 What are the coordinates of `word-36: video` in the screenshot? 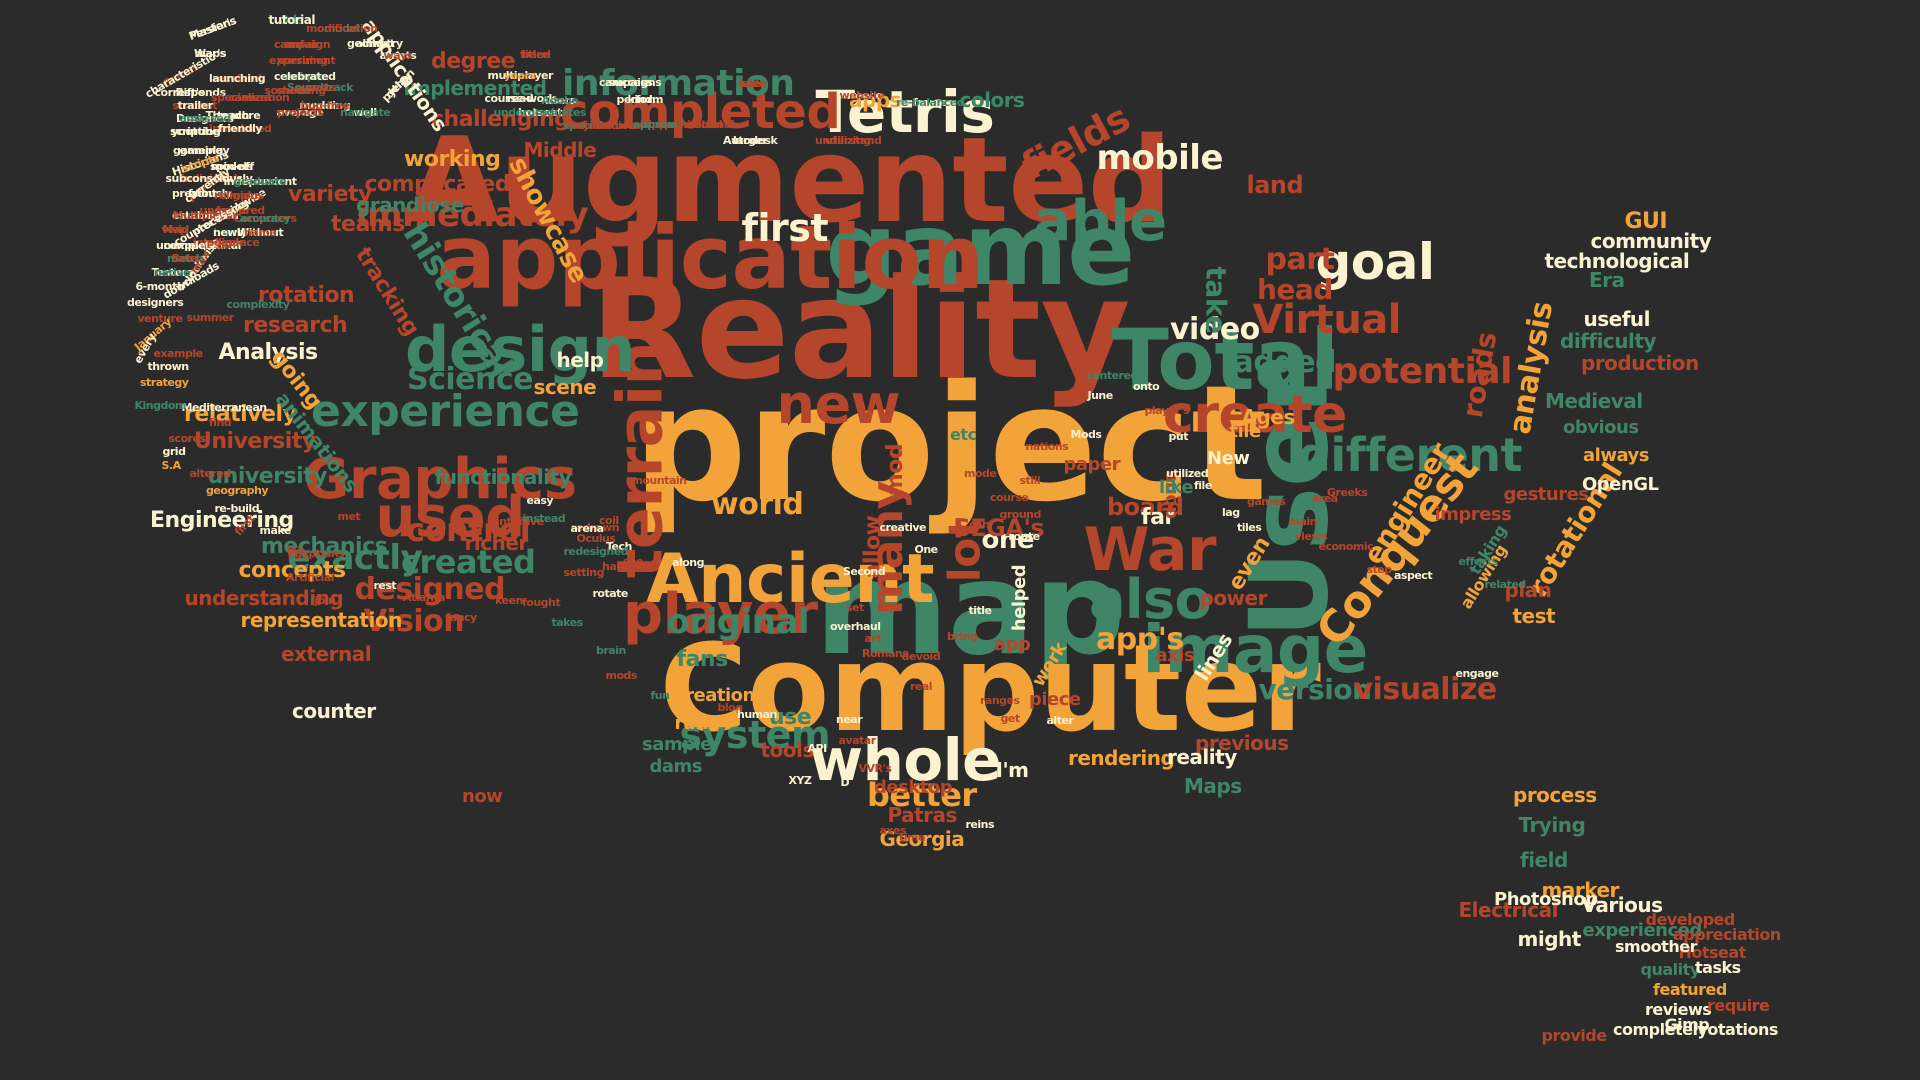 It's located at (1215, 329).